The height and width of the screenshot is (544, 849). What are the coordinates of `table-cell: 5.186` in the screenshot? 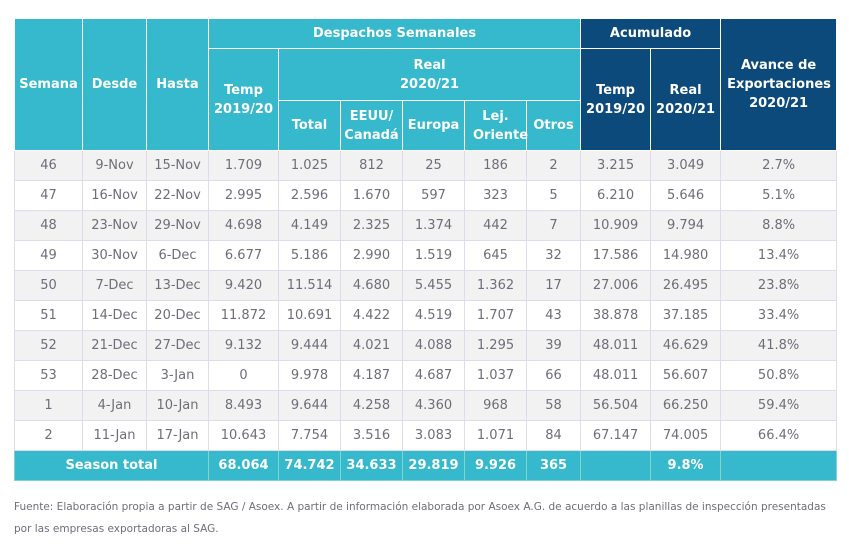 It's located at (309, 255).